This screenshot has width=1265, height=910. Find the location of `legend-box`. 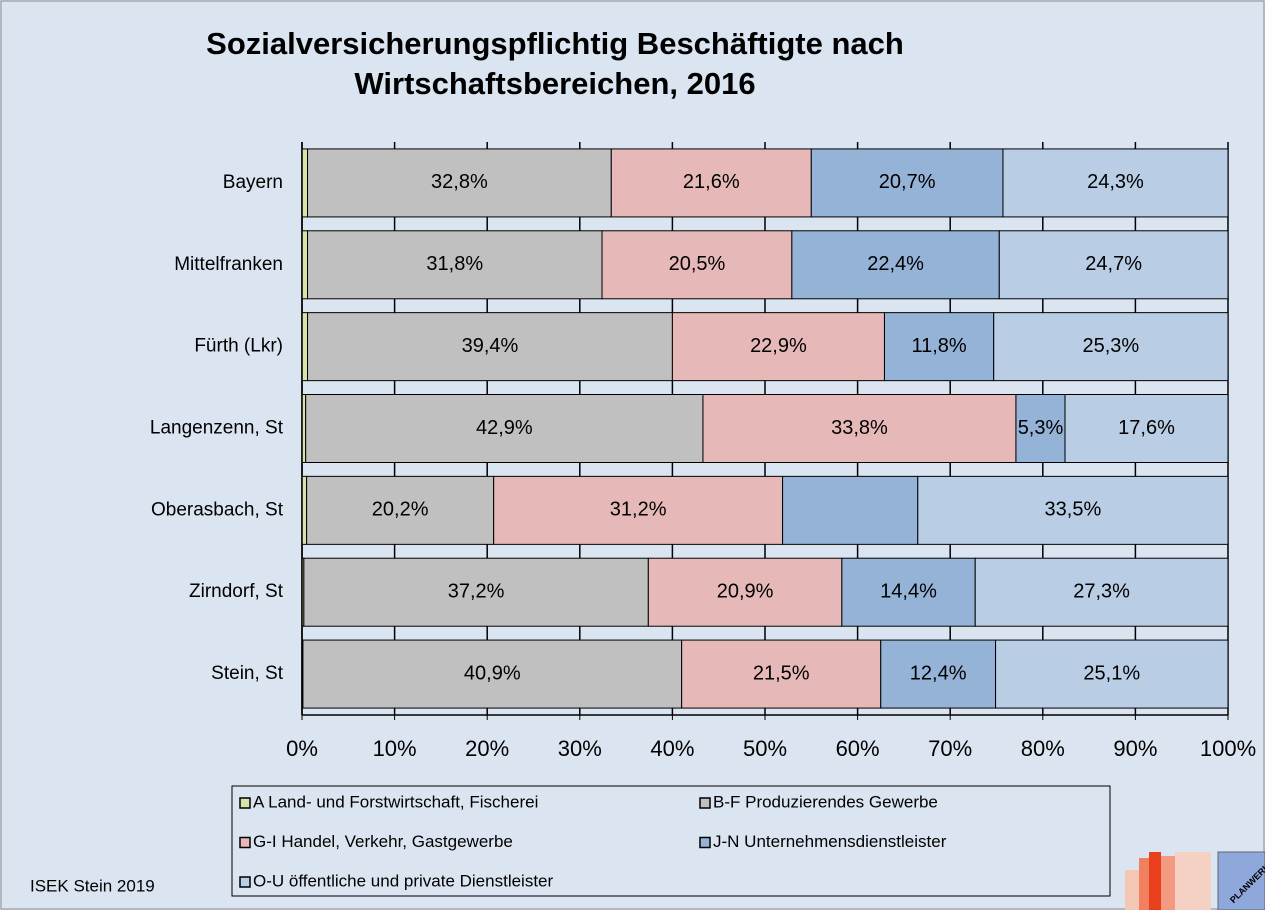

legend-box is located at coordinates (671, 841).